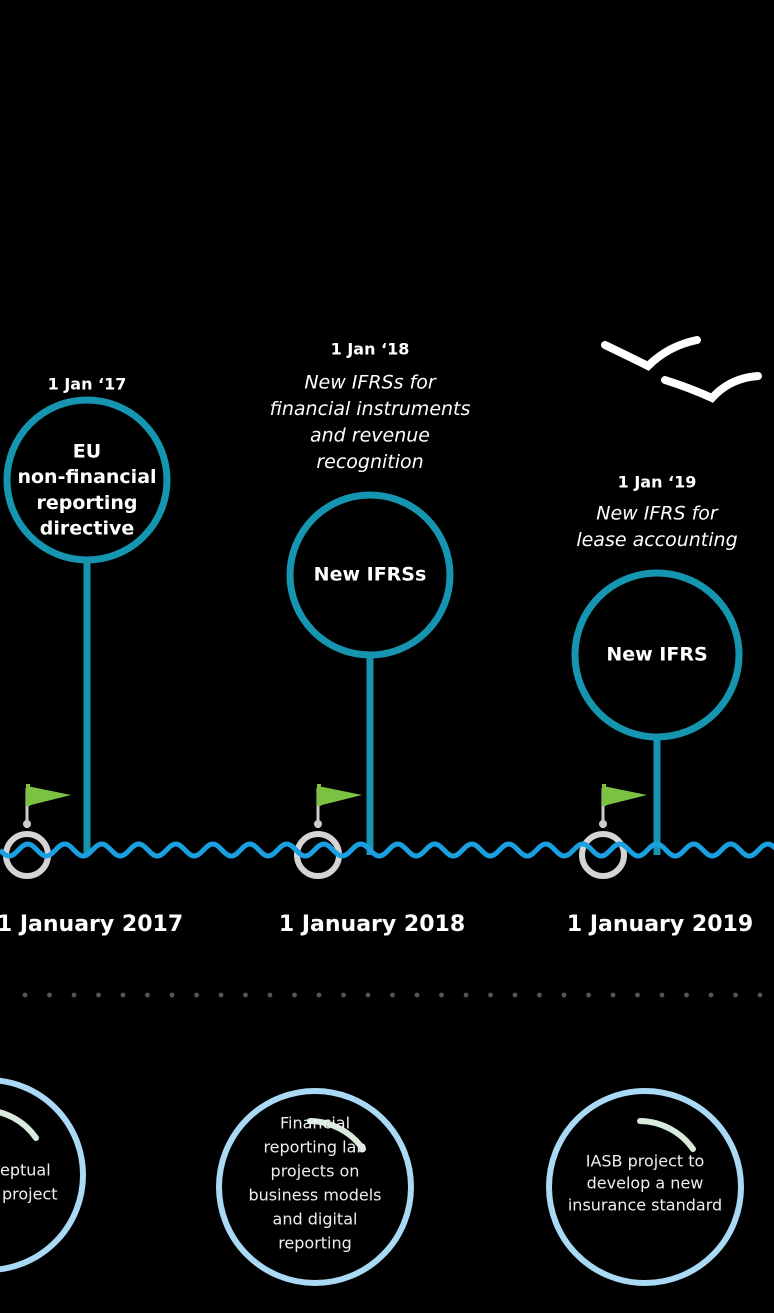  Describe the element at coordinates (370, 436) in the screenshot. I see `note: and revenue` at that location.